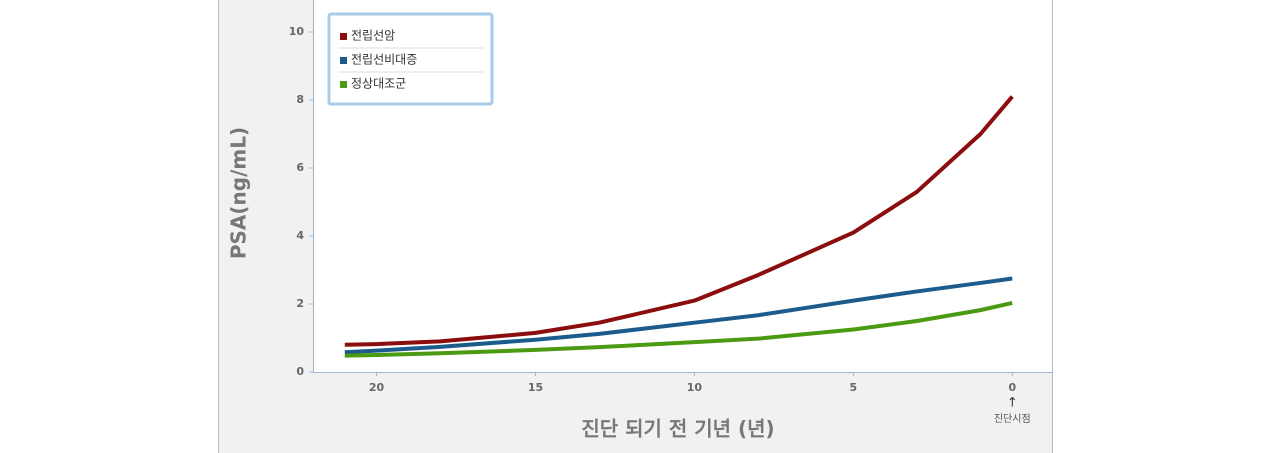  What do you see at coordinates (1012, 403) in the screenshot?
I see `annotation-arrow: ↑` at bounding box center [1012, 403].